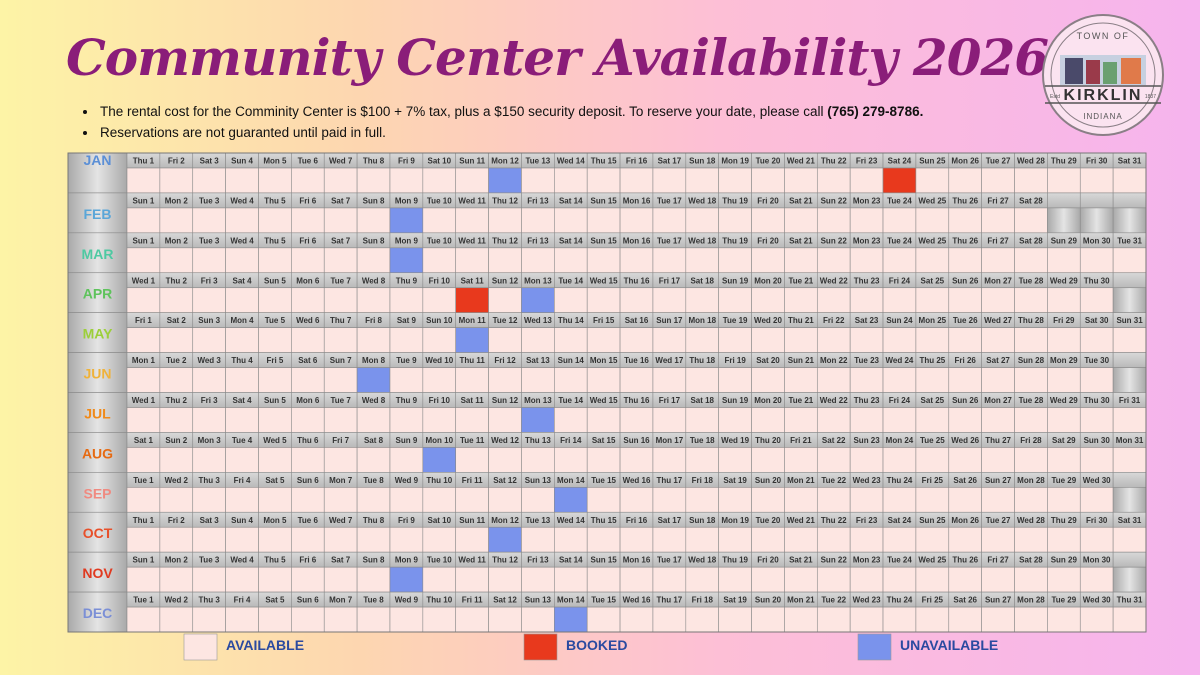 The width and height of the screenshot is (1200, 675). What do you see at coordinates (604, 400) in the screenshot?
I see `day-label: Wed 15` at bounding box center [604, 400].